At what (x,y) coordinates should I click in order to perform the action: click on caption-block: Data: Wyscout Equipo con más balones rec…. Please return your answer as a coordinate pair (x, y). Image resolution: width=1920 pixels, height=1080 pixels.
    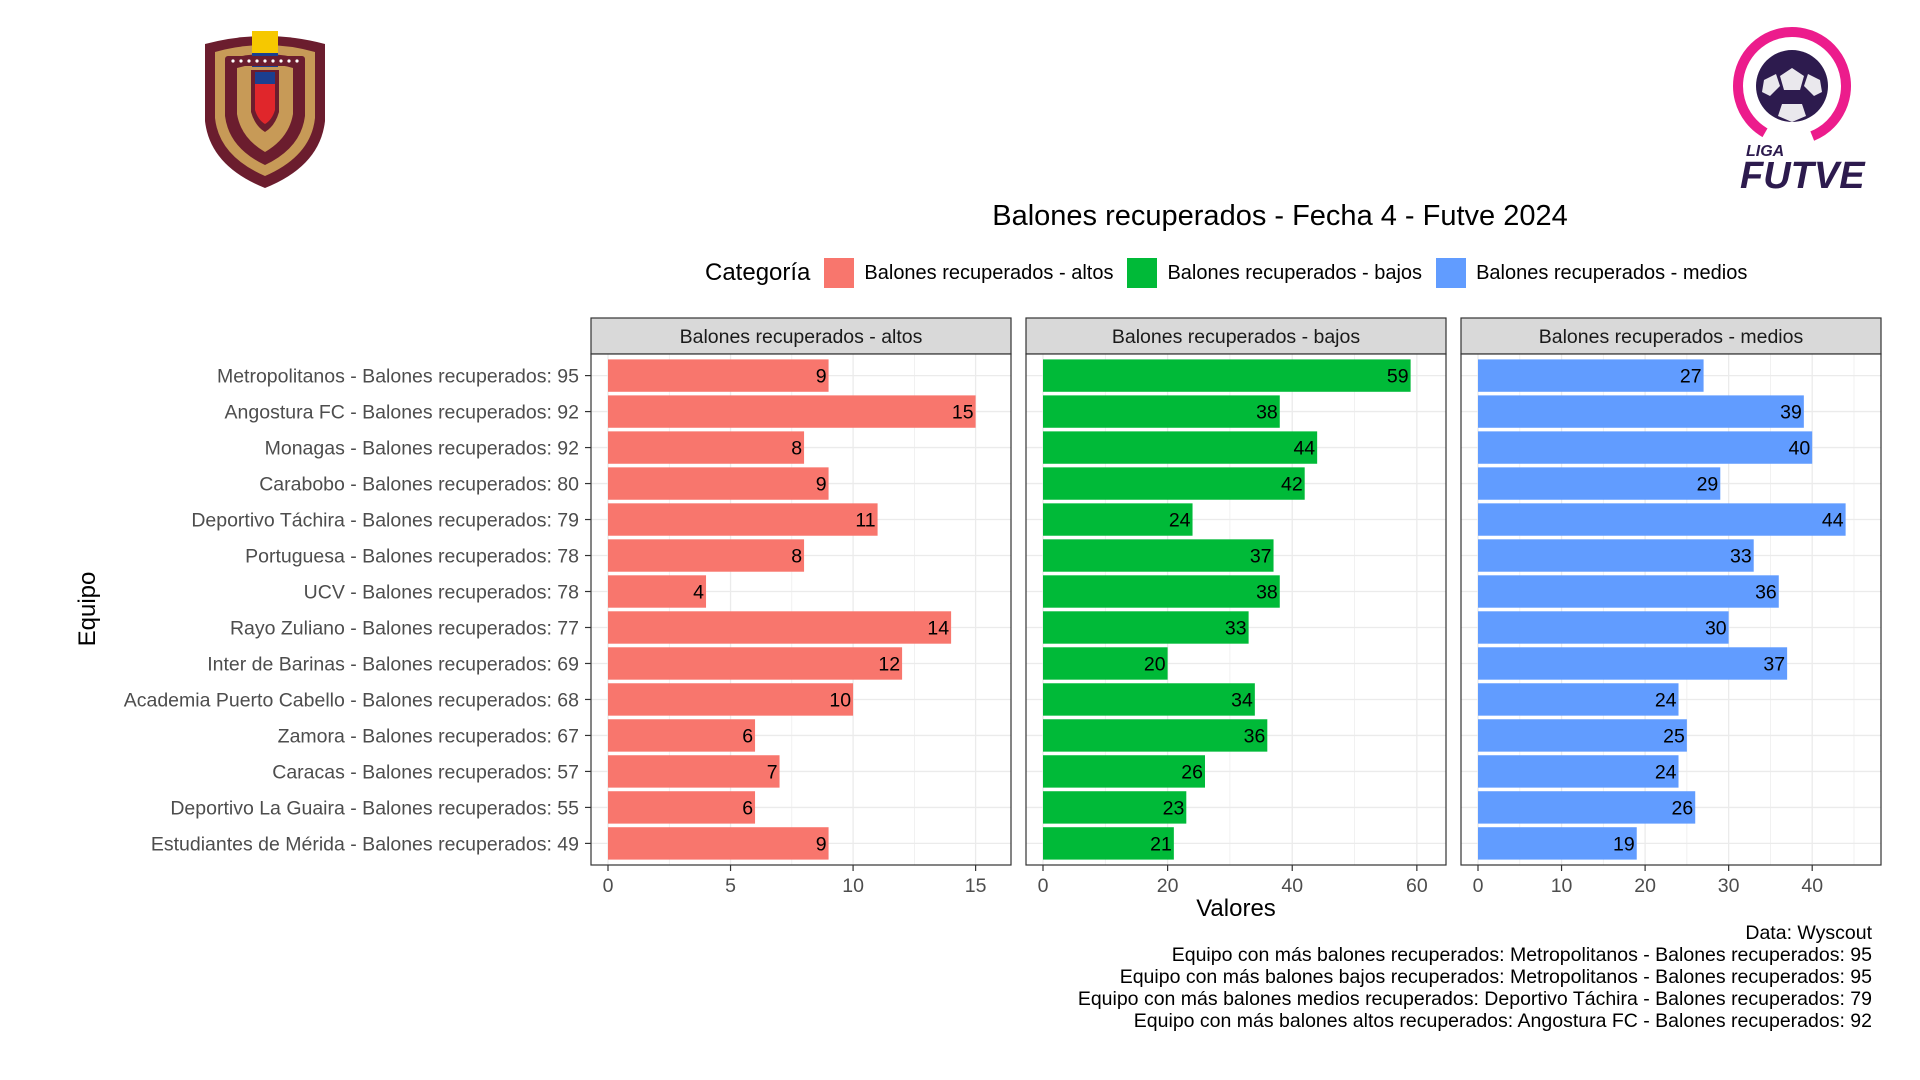
    Looking at the image, I should click on (1475, 977).